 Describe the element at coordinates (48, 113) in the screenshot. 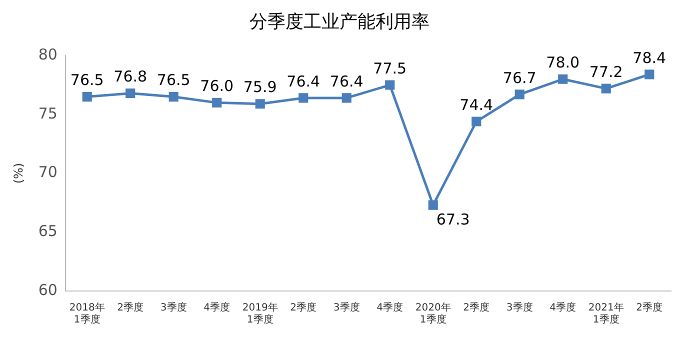

I see `y-tick-label: 75` at that location.